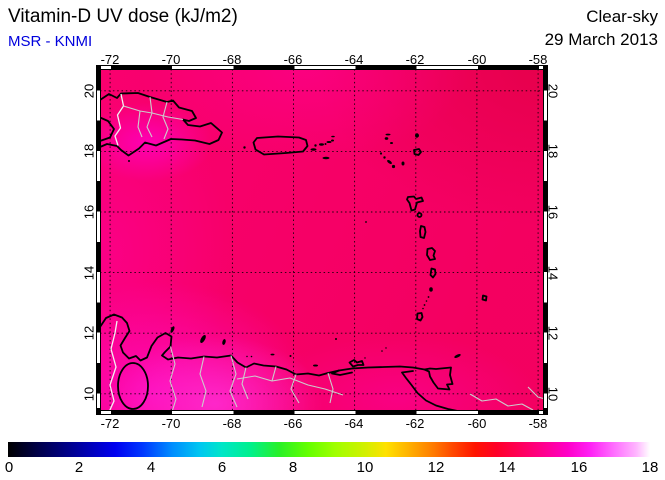 The image size is (665, 480). I want to click on trinidad-coast, so click(438, 378).